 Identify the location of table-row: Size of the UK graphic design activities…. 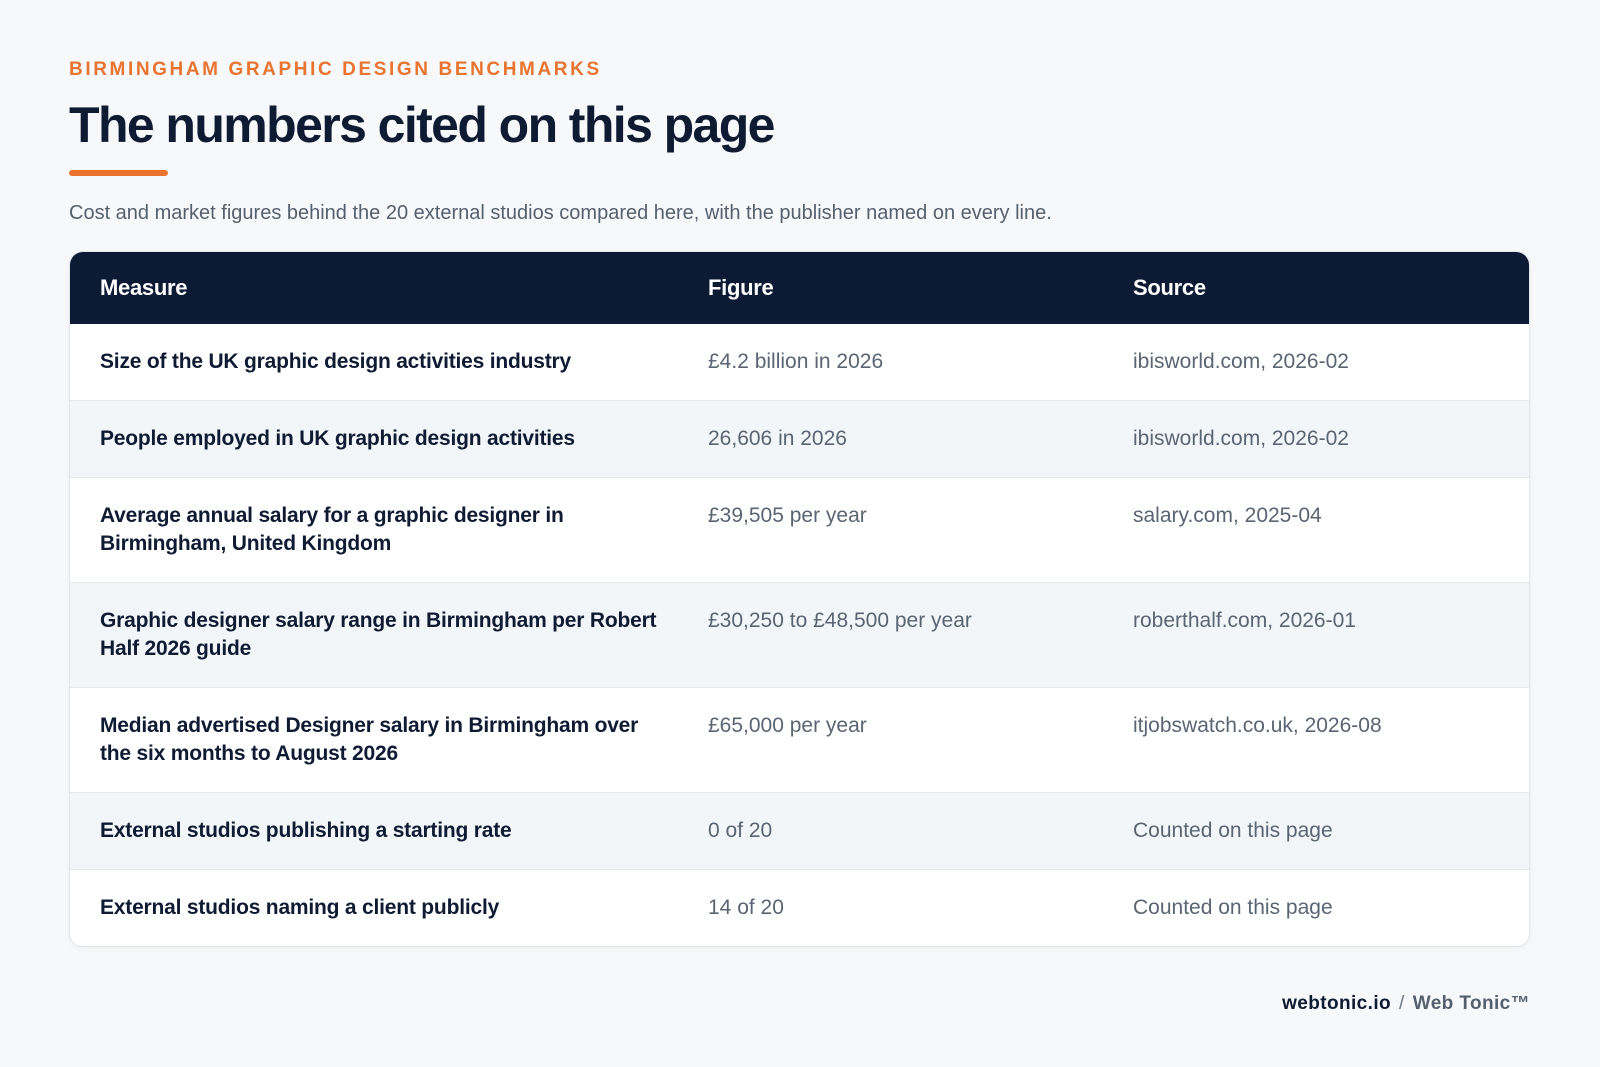
(799, 362).